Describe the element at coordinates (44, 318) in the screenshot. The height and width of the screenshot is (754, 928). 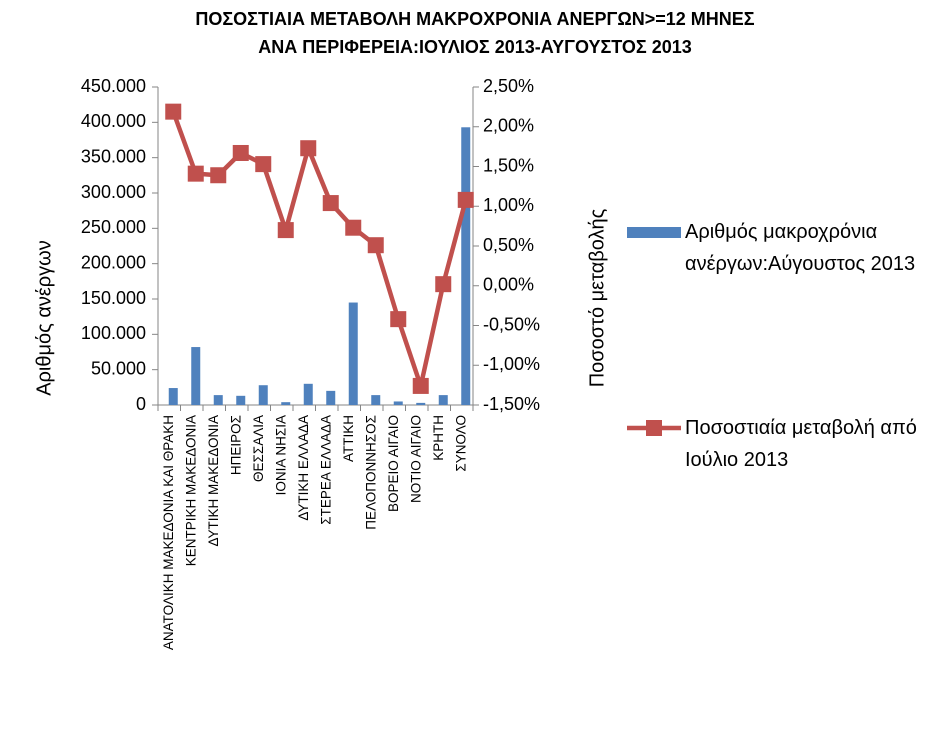
I see `y-axis-label: Αριθμός ανέργων` at that location.